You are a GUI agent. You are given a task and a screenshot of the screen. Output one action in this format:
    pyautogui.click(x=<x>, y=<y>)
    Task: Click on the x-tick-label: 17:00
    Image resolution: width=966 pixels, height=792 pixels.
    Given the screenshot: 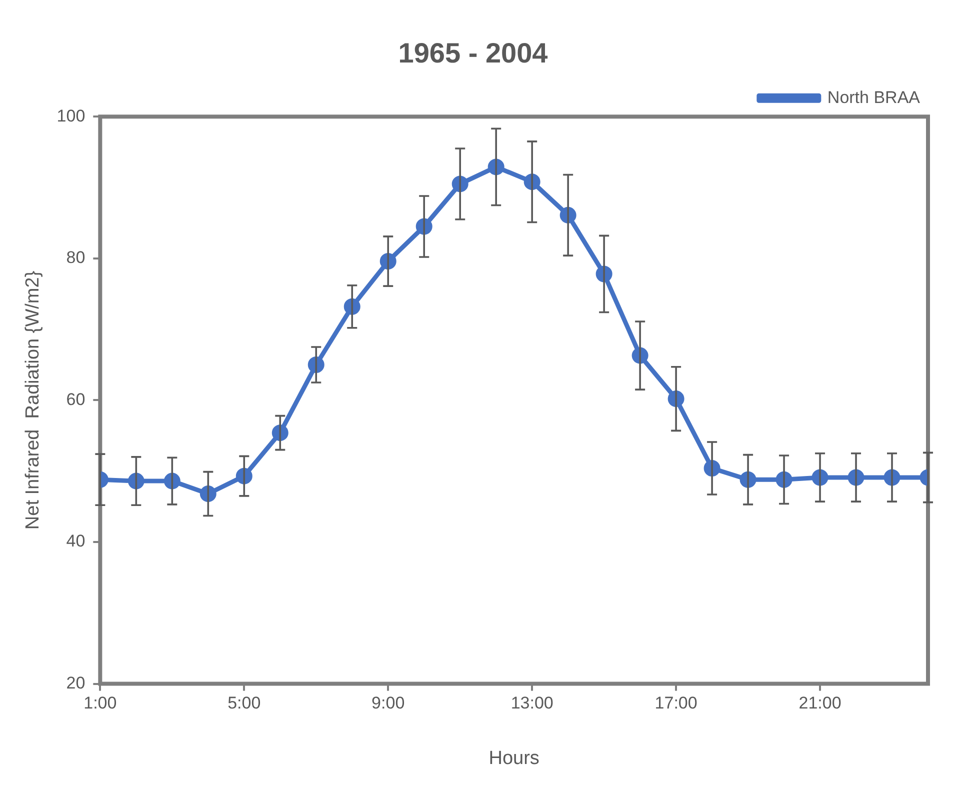 What is the action you would take?
    pyautogui.click(x=676, y=703)
    